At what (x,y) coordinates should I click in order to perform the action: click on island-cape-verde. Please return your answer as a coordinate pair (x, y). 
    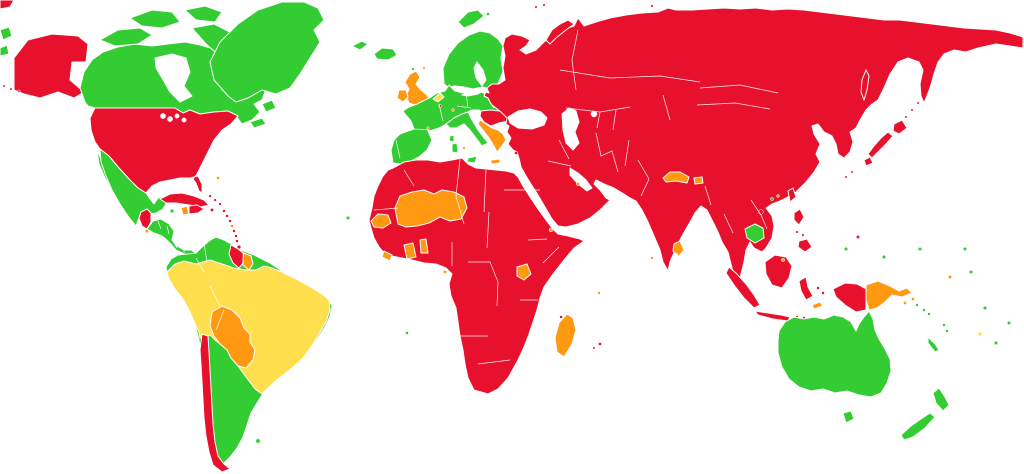
    Looking at the image, I should click on (348, 218).